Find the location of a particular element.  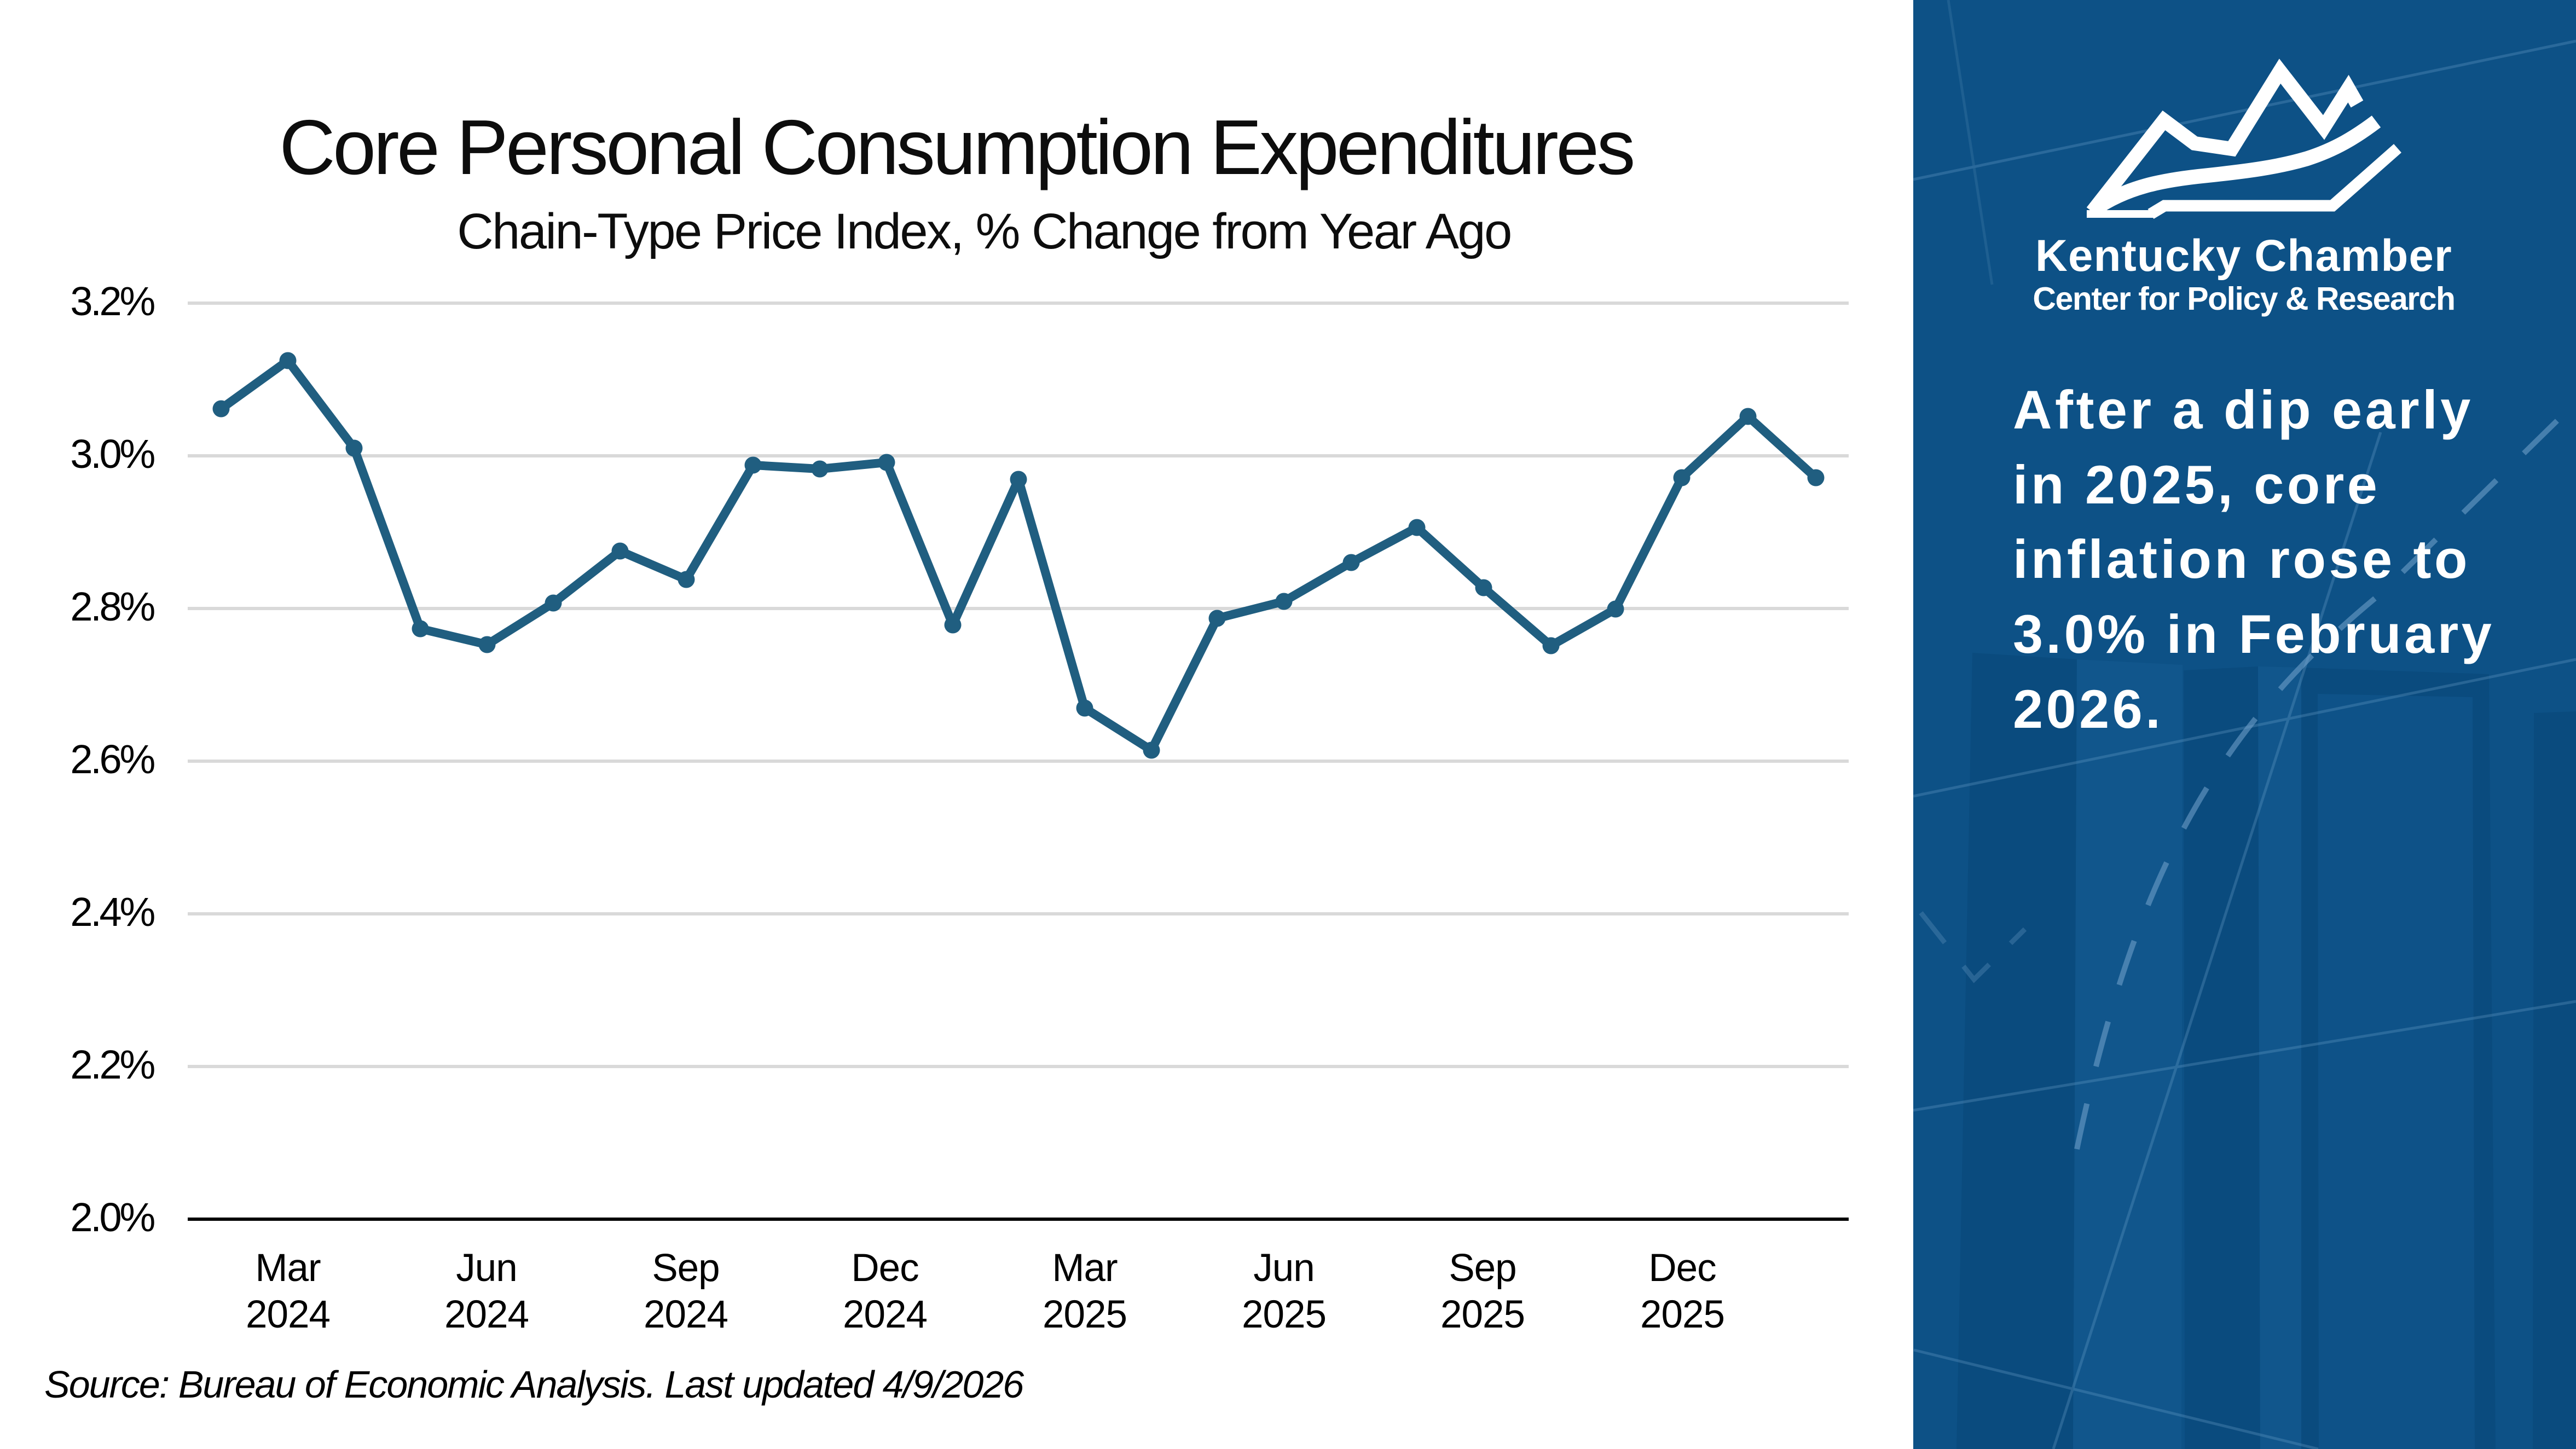

svg-text: Center for Policy & Research is located at coordinates (2244, 299).